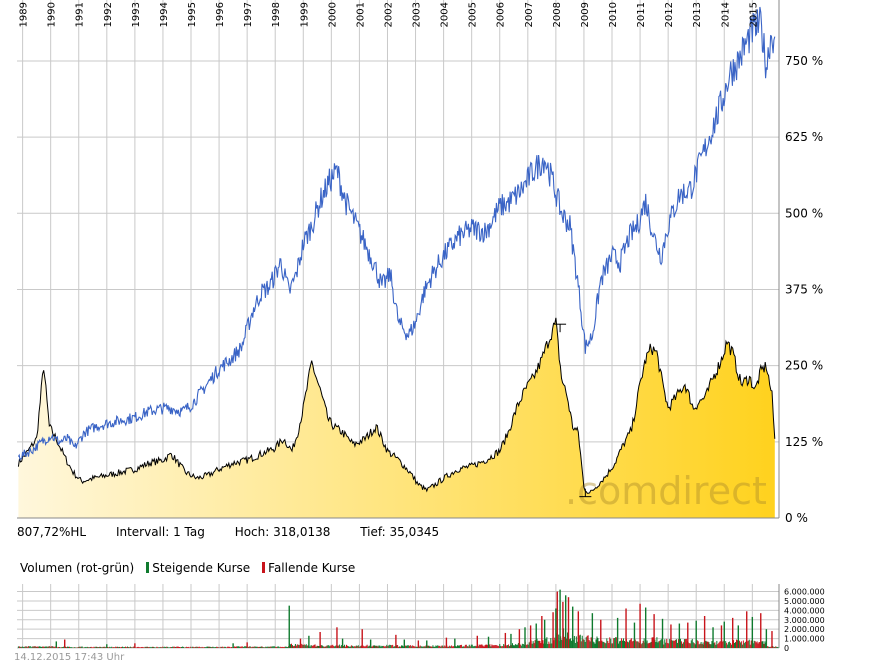 The image size is (895, 669). What do you see at coordinates (697, 14) in the screenshot?
I see `x-tick-label: 2013` at bounding box center [697, 14].